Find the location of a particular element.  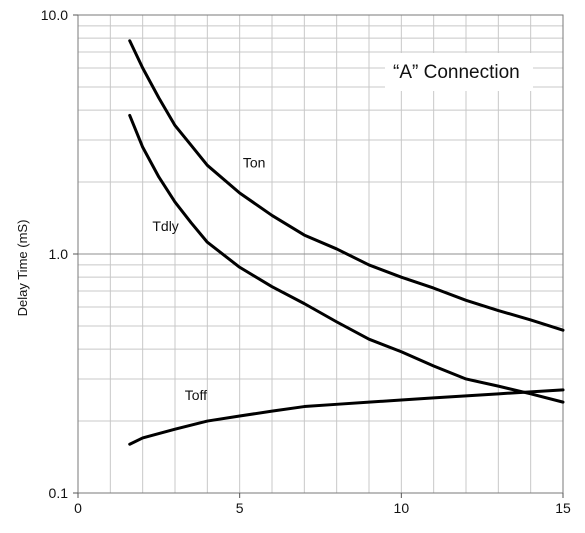

annotation-group: “A” Connection is located at coordinates (459, 72).